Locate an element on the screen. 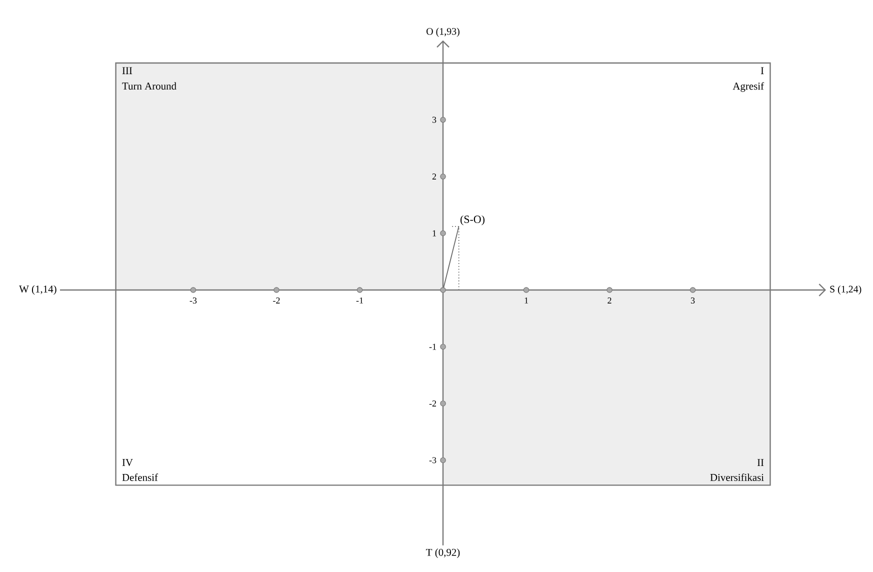 This screenshot has height=572, width=873. x-axis-title: S (1,24) is located at coordinates (846, 290).